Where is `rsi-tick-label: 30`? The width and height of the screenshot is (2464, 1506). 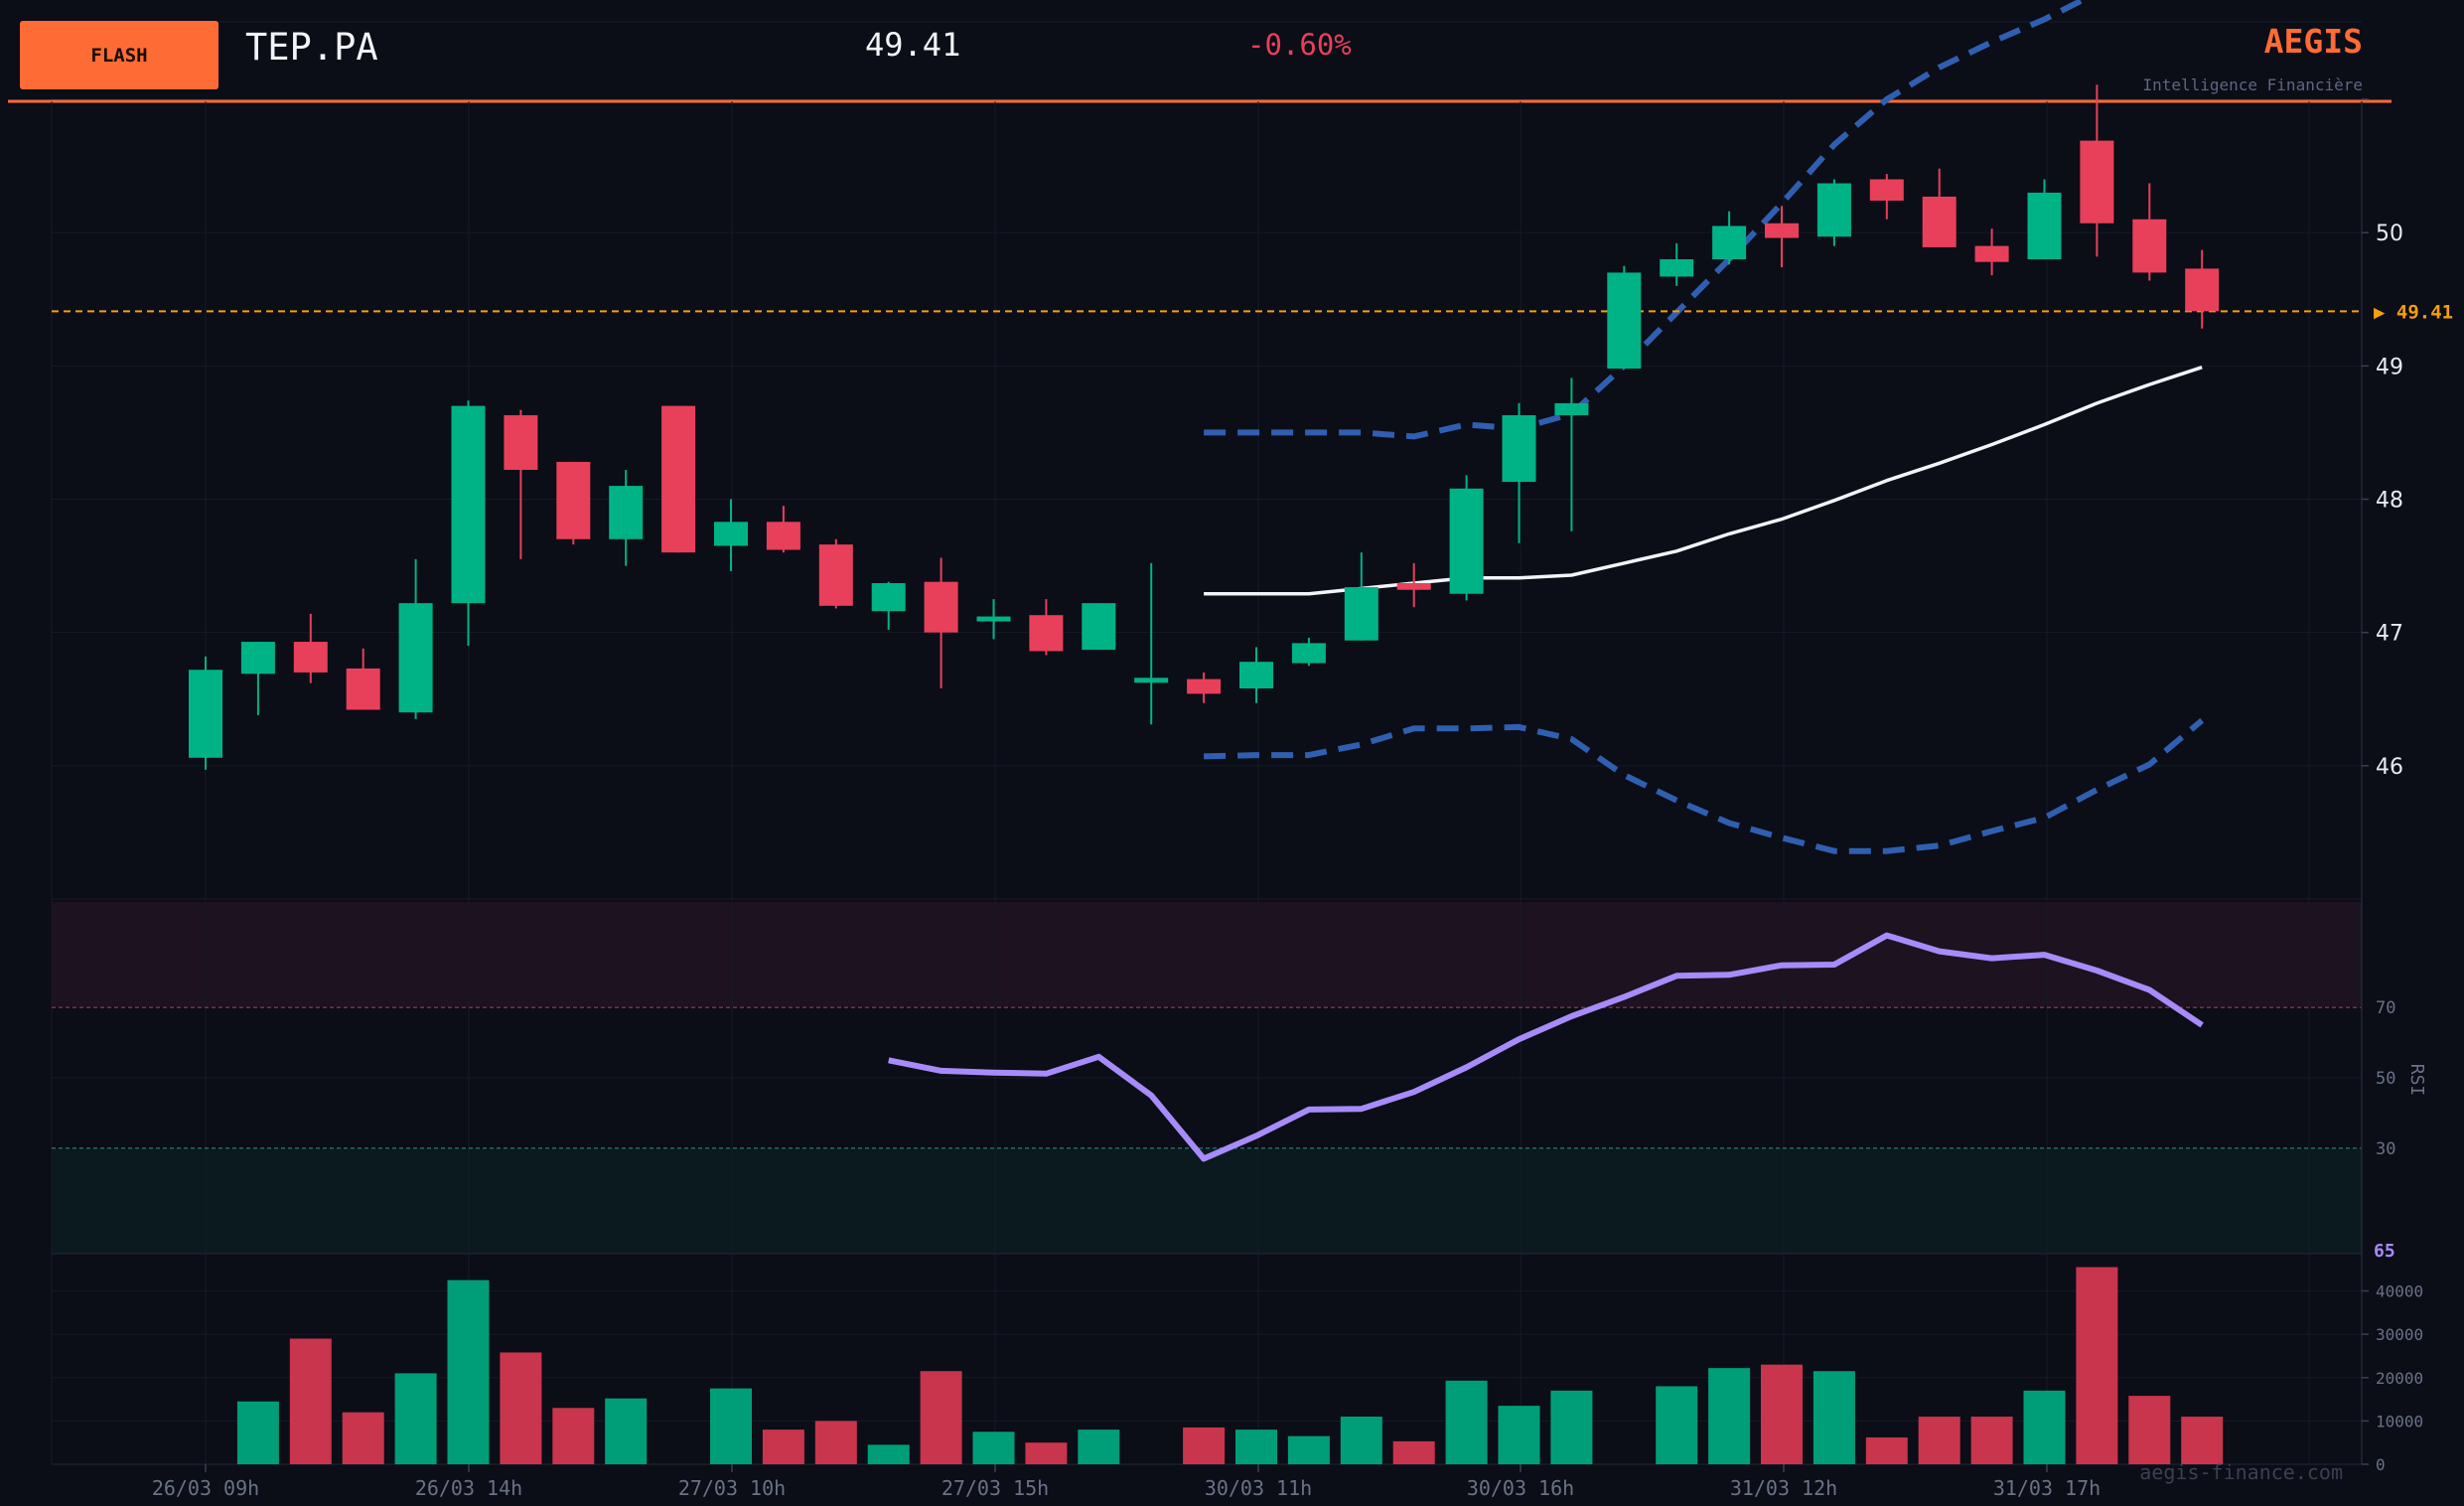
rsi-tick-label: 30 is located at coordinates (2385, 1149).